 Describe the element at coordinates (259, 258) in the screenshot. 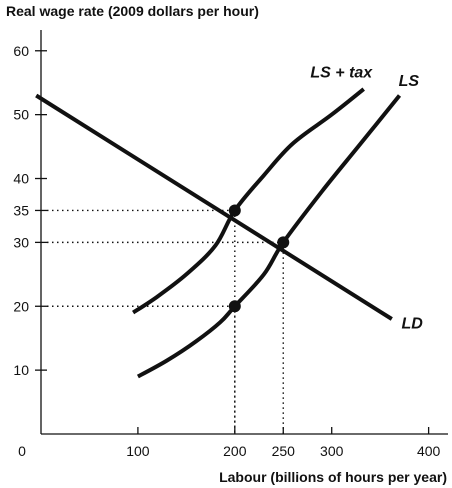

I see `equilibrium-points` at that location.